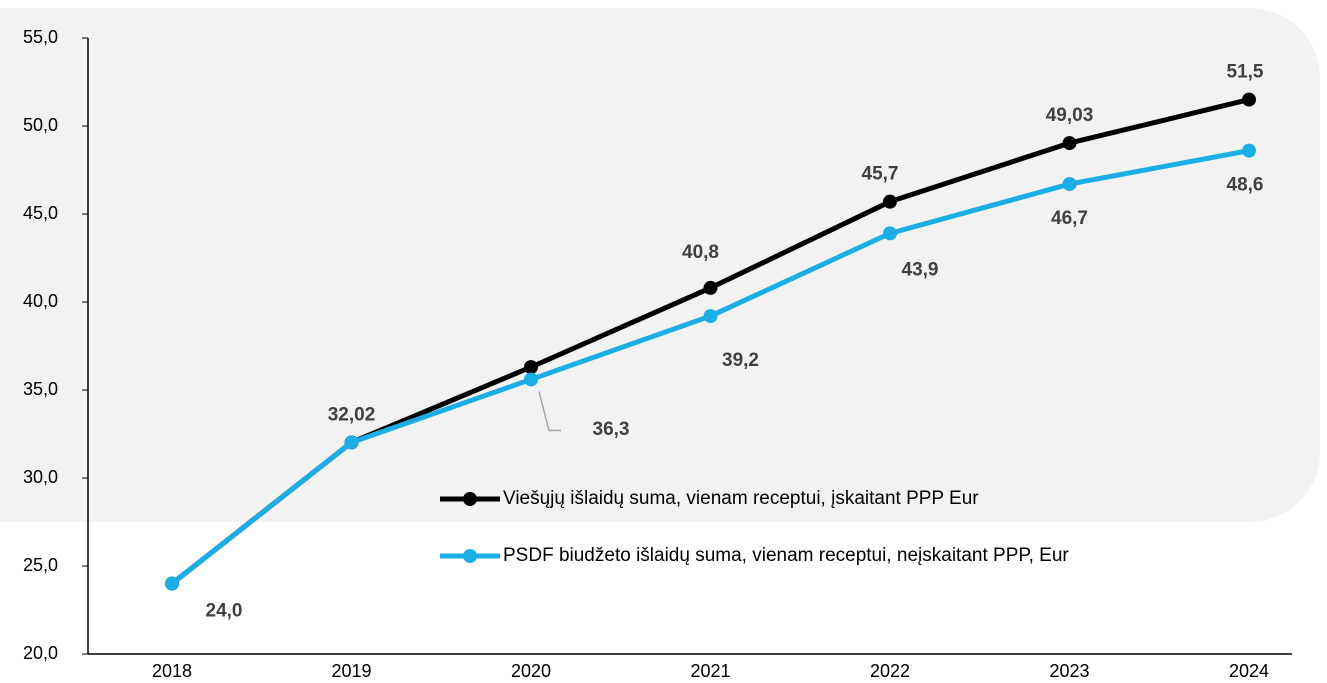  Describe the element at coordinates (531, 671) in the screenshot. I see `x-tick-label: 2020` at that location.